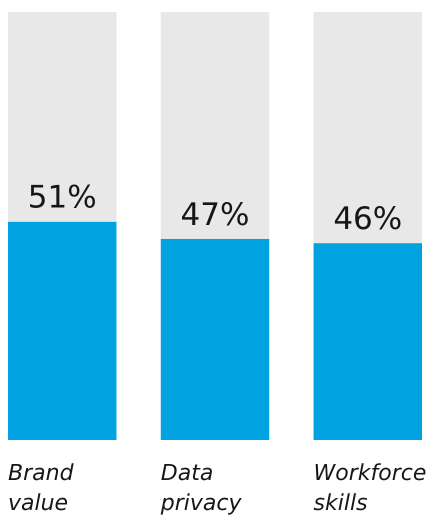 Image resolution: width=434 pixels, height=518 pixels. What do you see at coordinates (215, 214) in the screenshot?
I see `data-label: 47%` at bounding box center [215, 214].